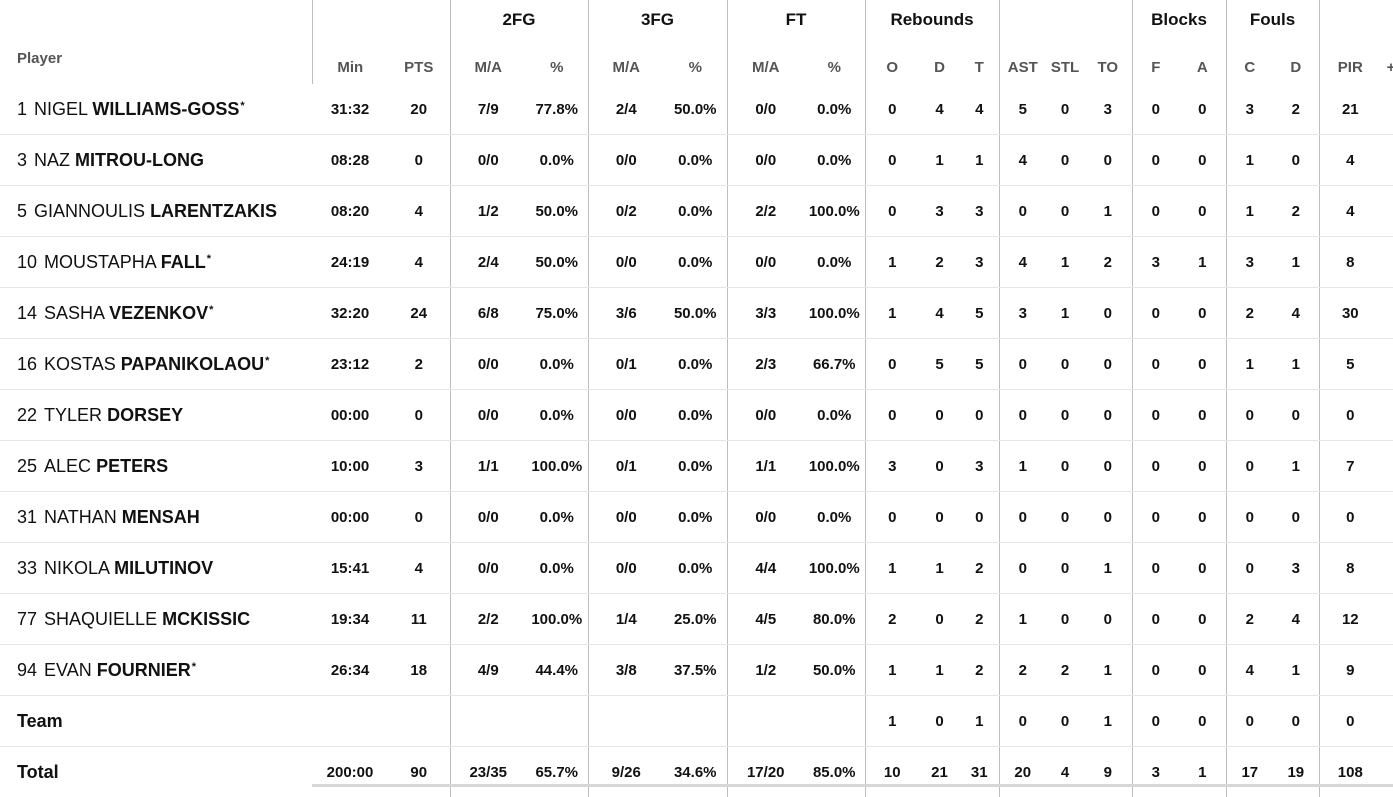  Describe the element at coordinates (156, 59) in the screenshot. I see `column-header-player: Player` at that location.